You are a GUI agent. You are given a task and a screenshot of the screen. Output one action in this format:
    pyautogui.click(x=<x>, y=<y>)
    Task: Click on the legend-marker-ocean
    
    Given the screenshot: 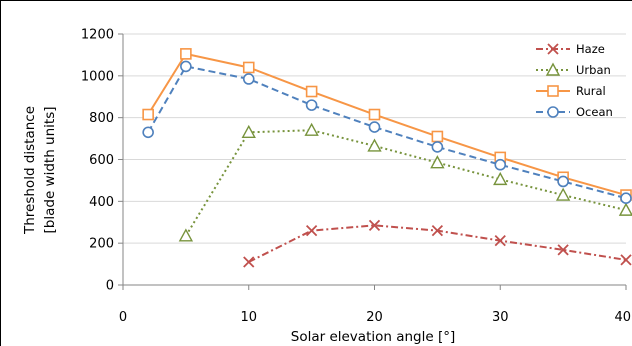 What is the action you would take?
    pyautogui.click(x=553, y=112)
    